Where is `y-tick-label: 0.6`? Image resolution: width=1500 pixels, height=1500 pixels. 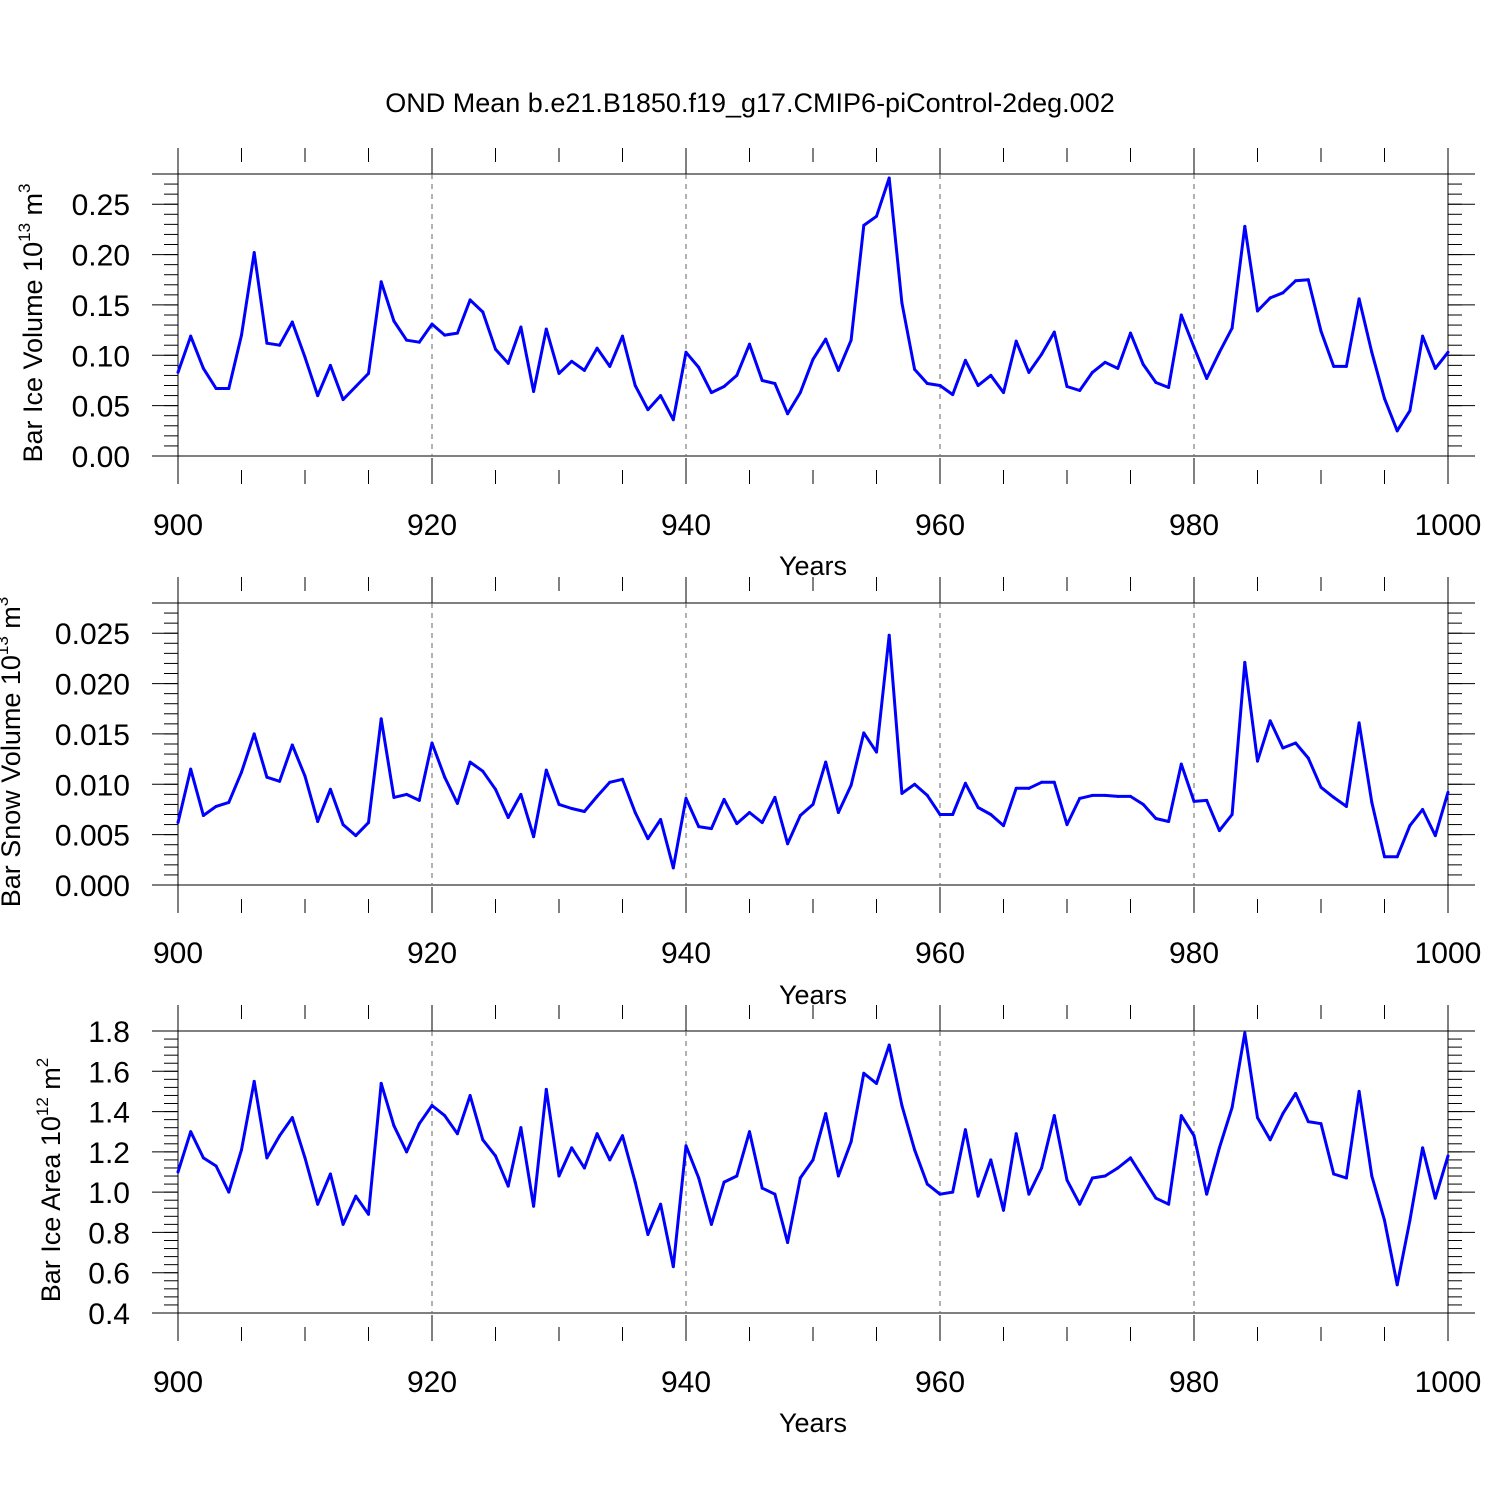 y-tick-label: 0.6 is located at coordinates (109, 1274).